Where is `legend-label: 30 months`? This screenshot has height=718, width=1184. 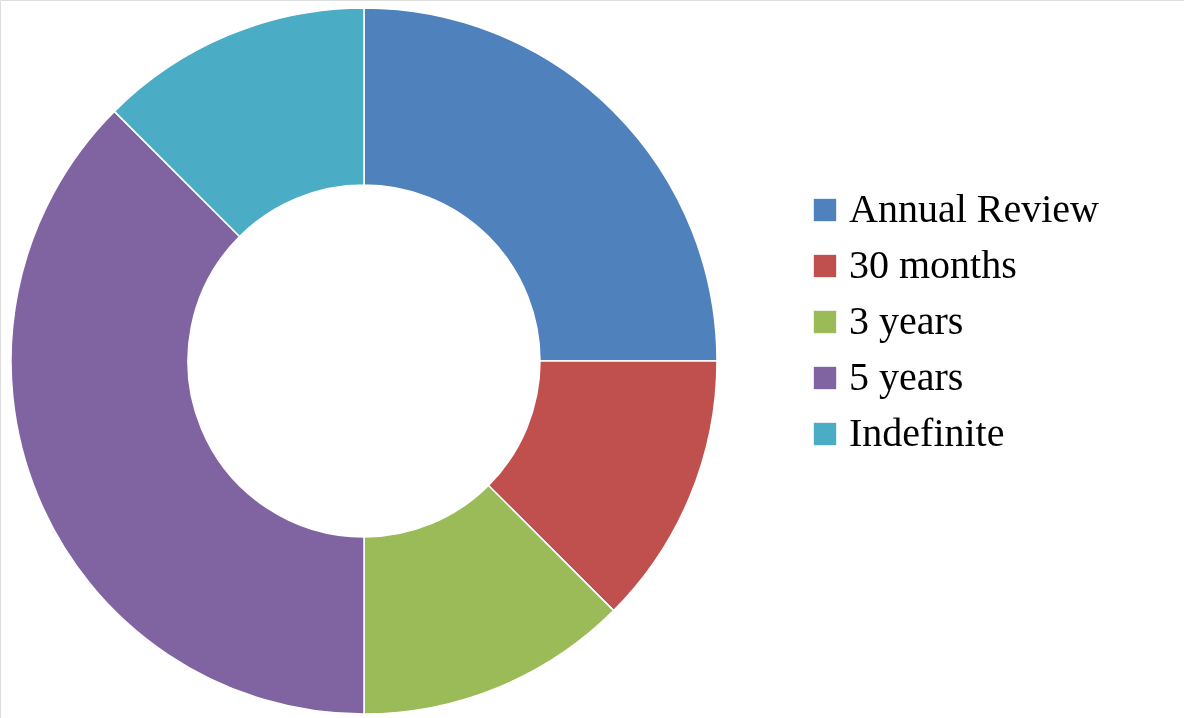 legend-label: 30 months is located at coordinates (933, 264).